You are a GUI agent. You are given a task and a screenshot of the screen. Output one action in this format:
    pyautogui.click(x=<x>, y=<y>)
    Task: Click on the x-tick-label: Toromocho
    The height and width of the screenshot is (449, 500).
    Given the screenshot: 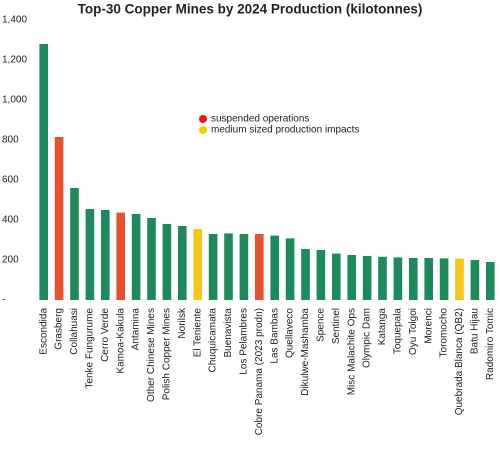 What is the action you would take?
    pyautogui.click(x=444, y=333)
    